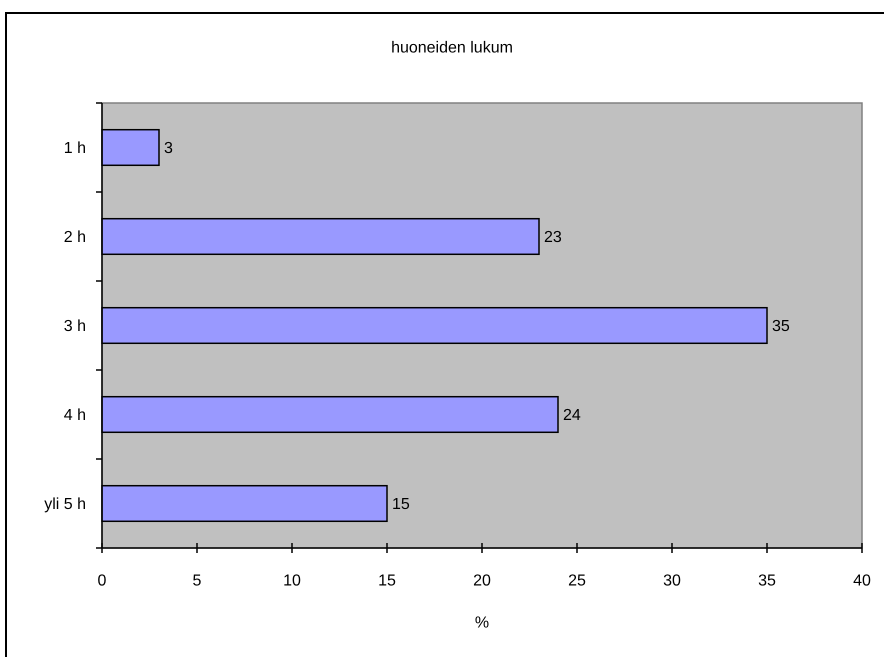 The width and height of the screenshot is (884, 657). I want to click on y-tick-label: 1 h, so click(75, 149).